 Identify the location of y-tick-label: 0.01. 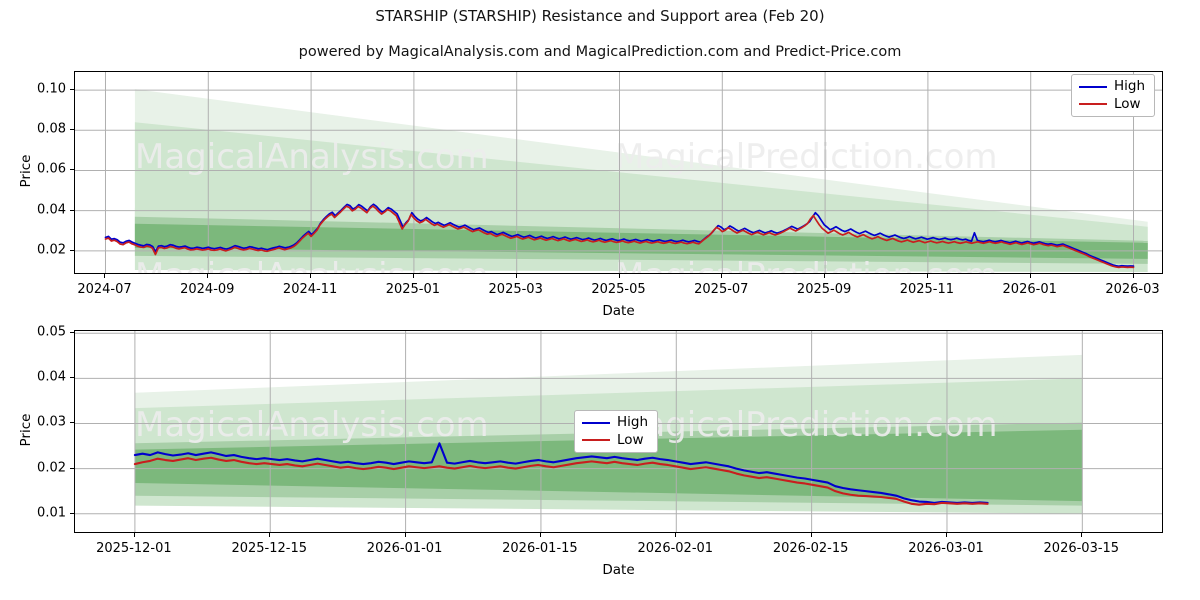
(51, 513).